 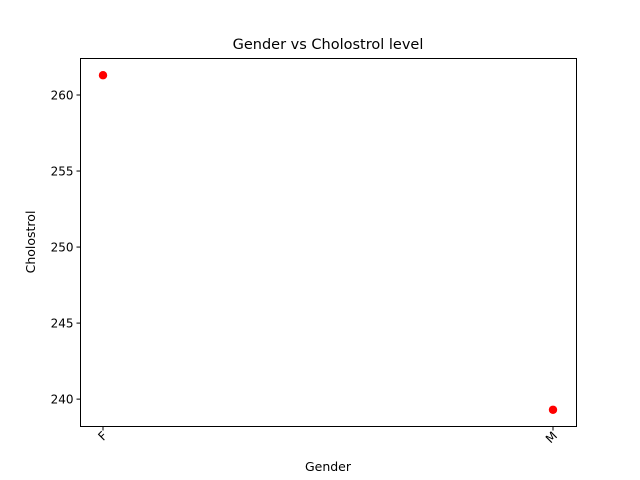 I want to click on y-axis-label: Cholostrol, so click(x=30, y=242).